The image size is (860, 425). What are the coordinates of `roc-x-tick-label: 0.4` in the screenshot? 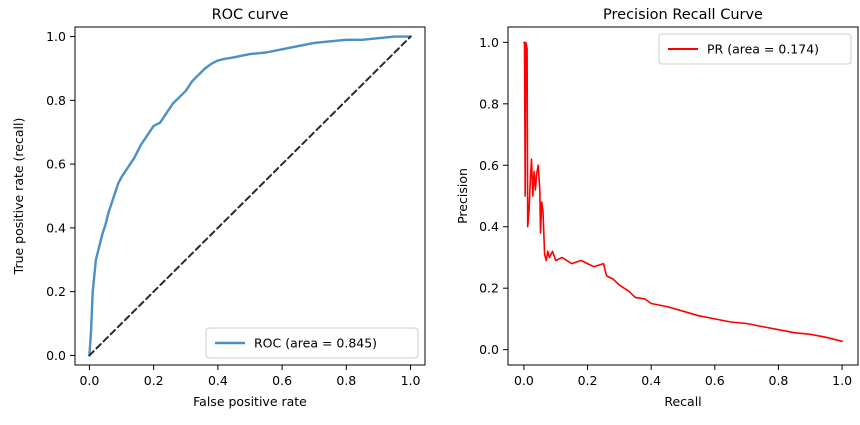 It's located at (218, 380).